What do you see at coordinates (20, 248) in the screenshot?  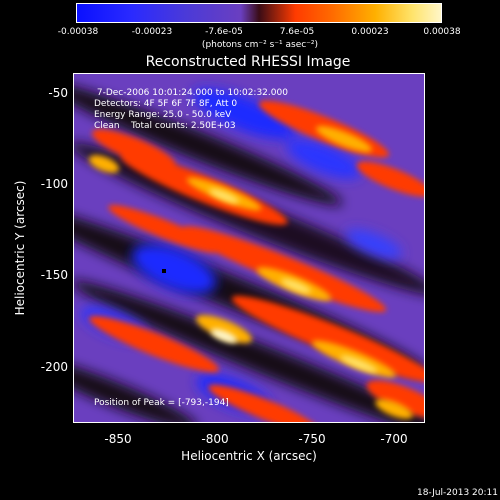 I see `y-axis-label: Heliocentric Y (arcsec)` at bounding box center [20, 248].